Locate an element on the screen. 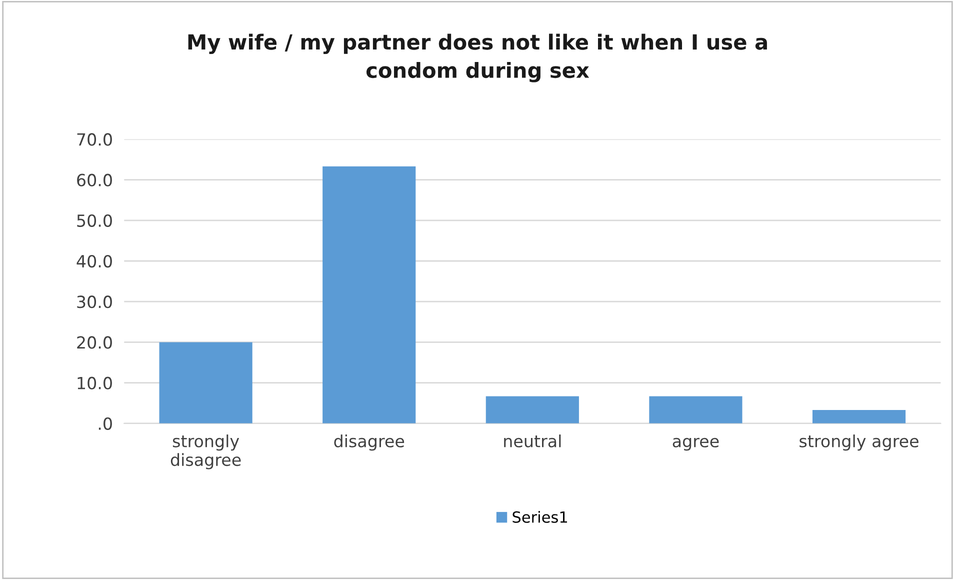  chart-title: My wife / my partner does not like it when I use a condom during sex is located at coordinates (477, 58).